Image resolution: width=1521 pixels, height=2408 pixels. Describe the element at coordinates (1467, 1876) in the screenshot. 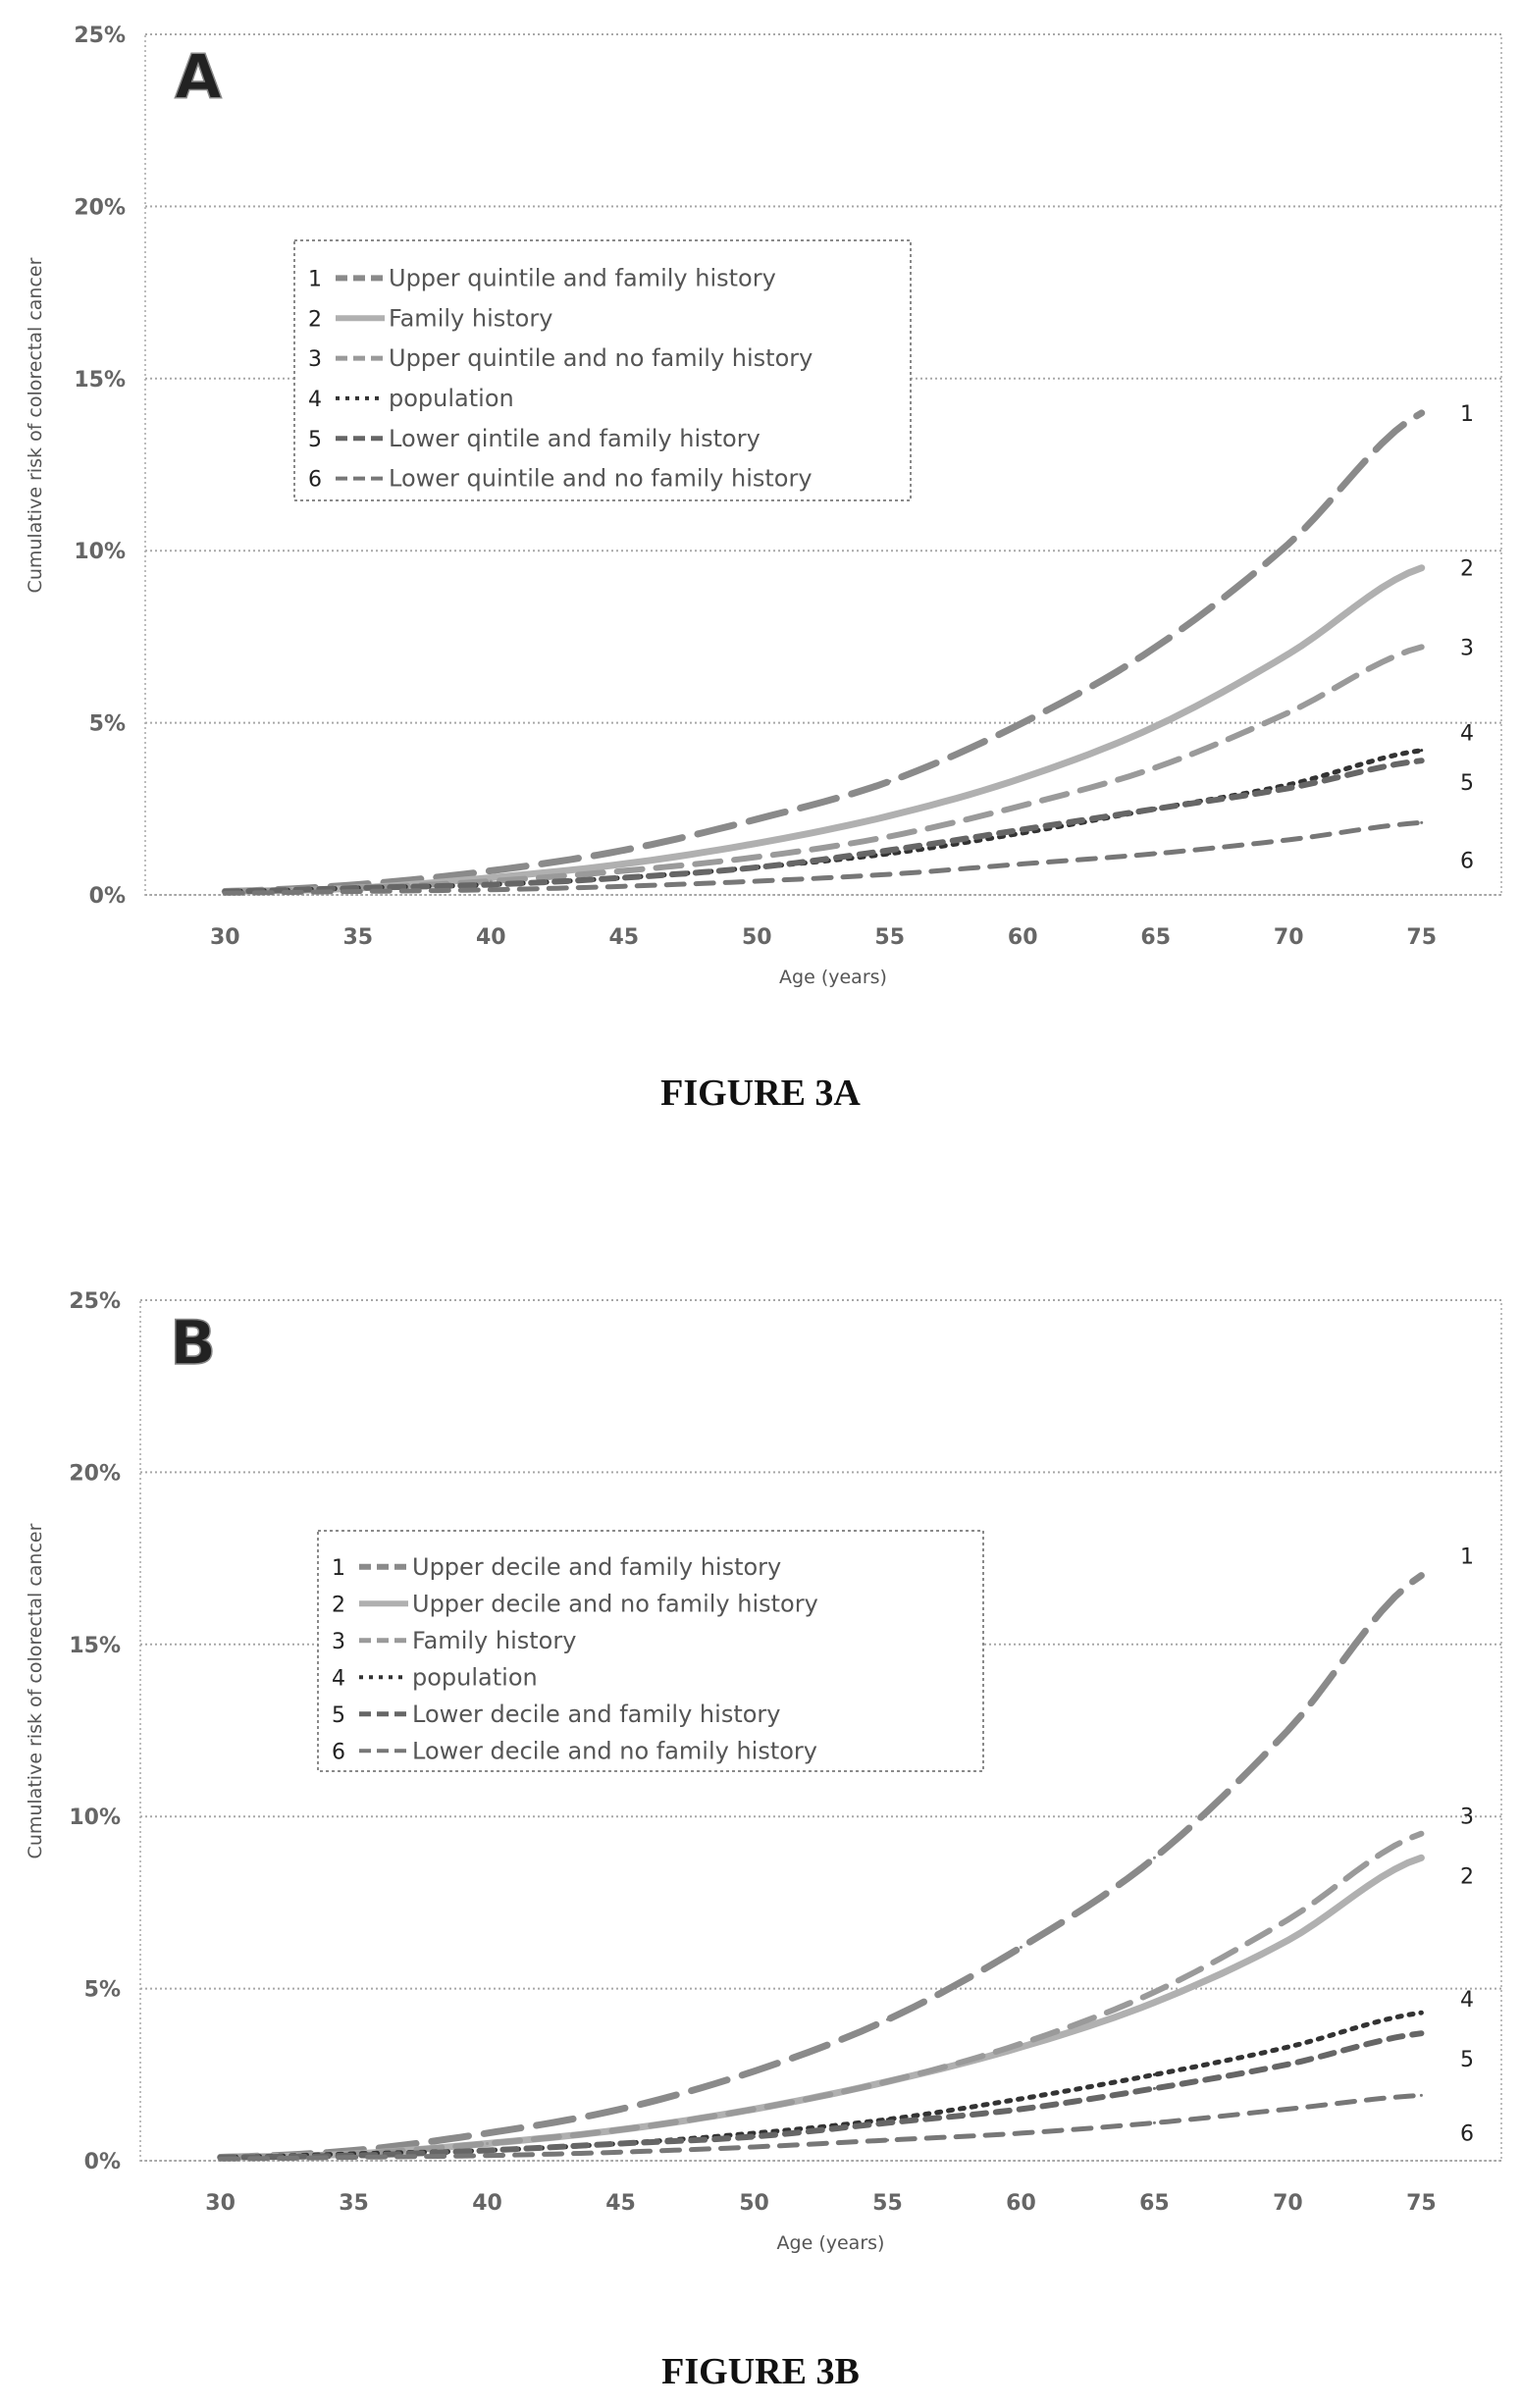

I see `series-end-label: 2` at that location.